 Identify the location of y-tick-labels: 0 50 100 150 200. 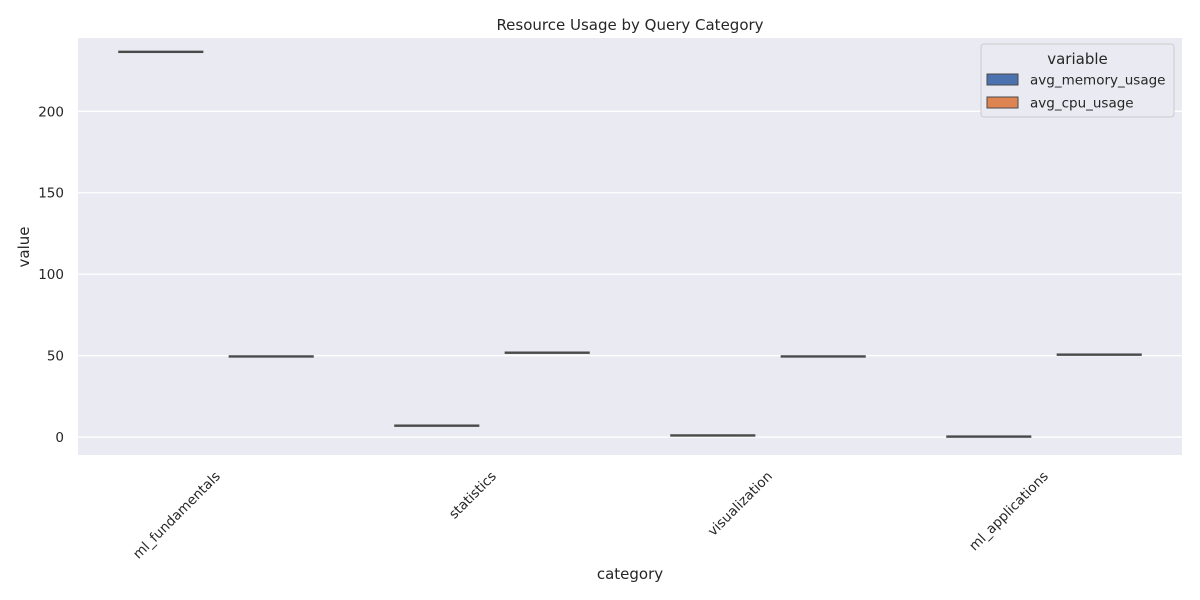
(51, 275).